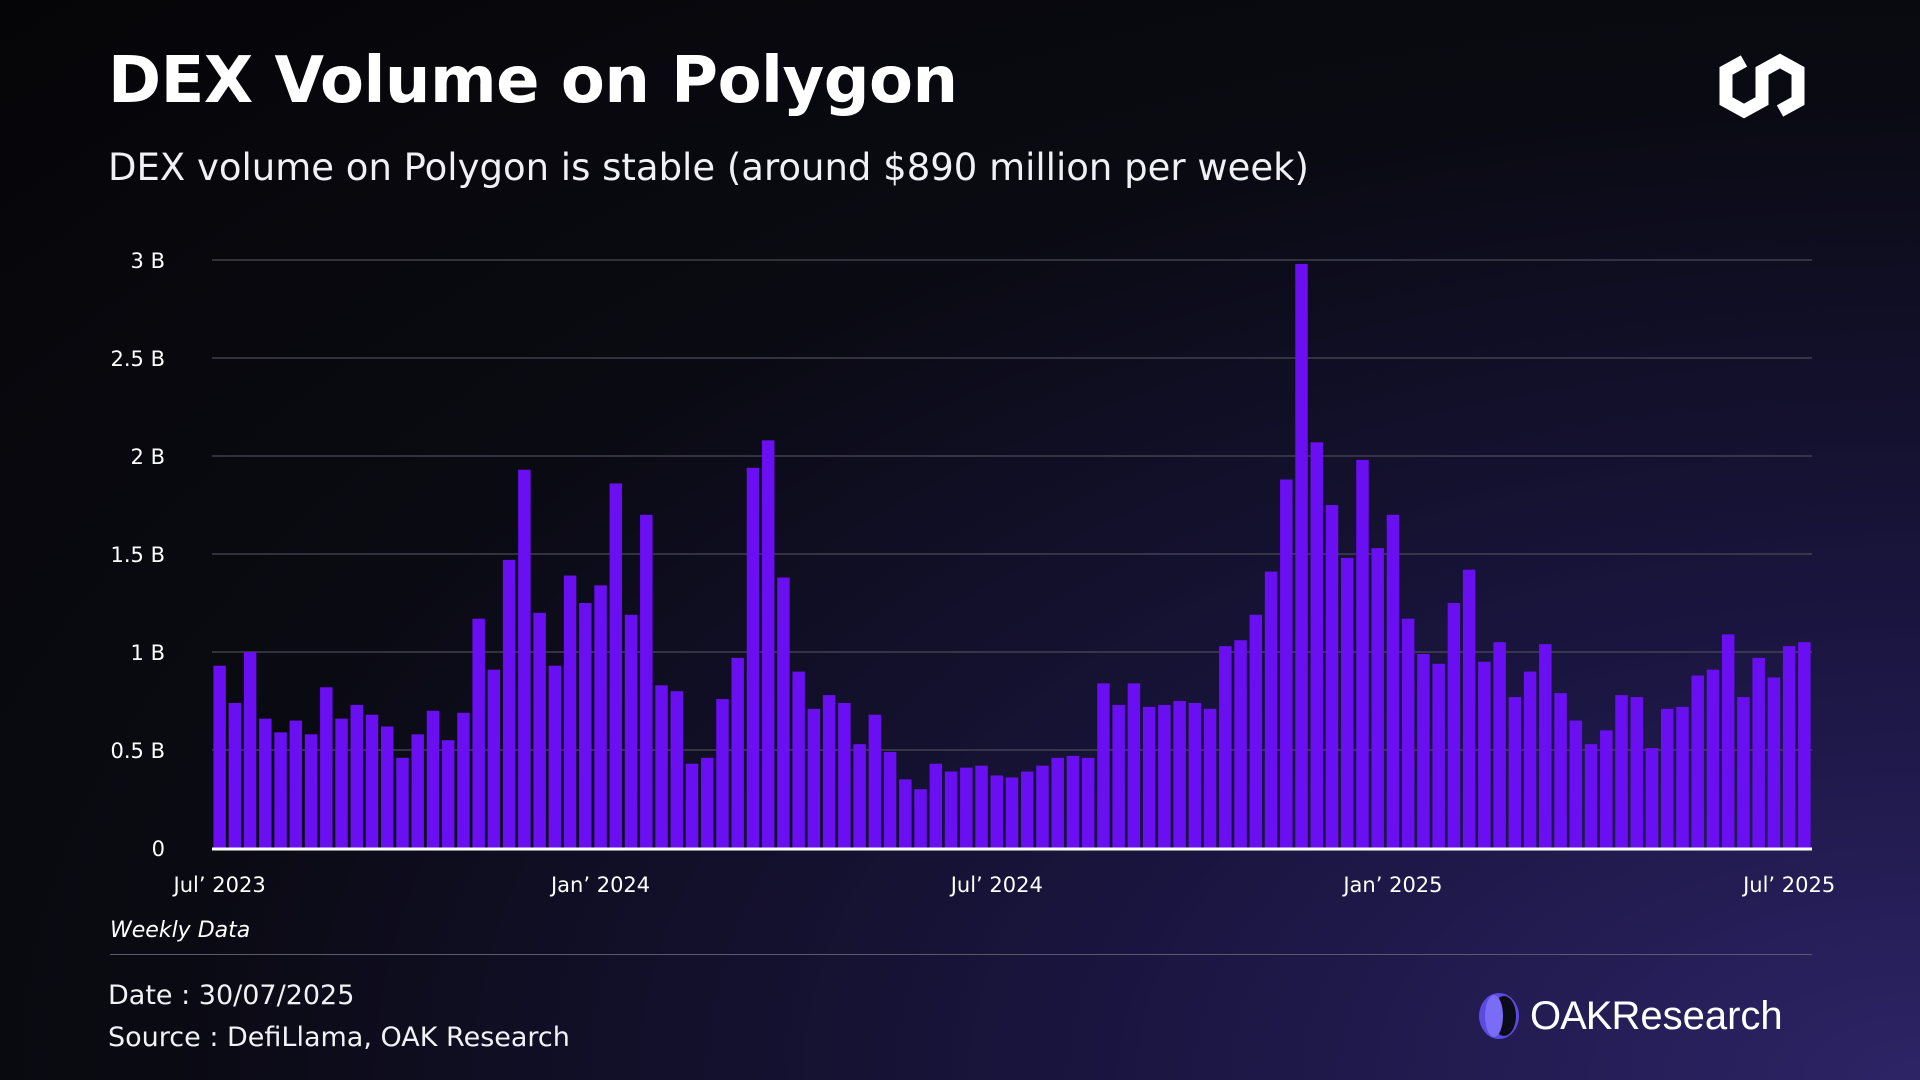 The height and width of the screenshot is (1080, 1920). I want to click on data-frequency-note: Weekly Data, so click(180, 930).